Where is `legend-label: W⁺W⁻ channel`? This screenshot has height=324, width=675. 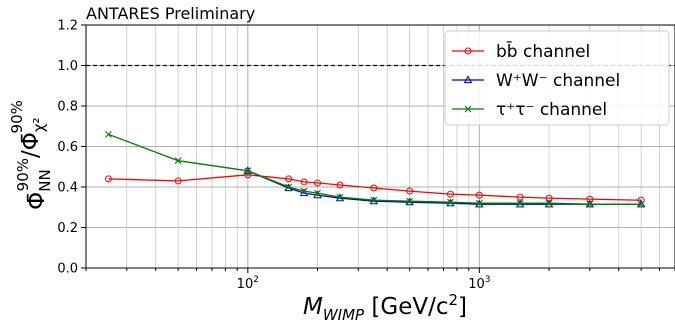 legend-label: W⁺W⁻ channel is located at coordinates (558, 81).